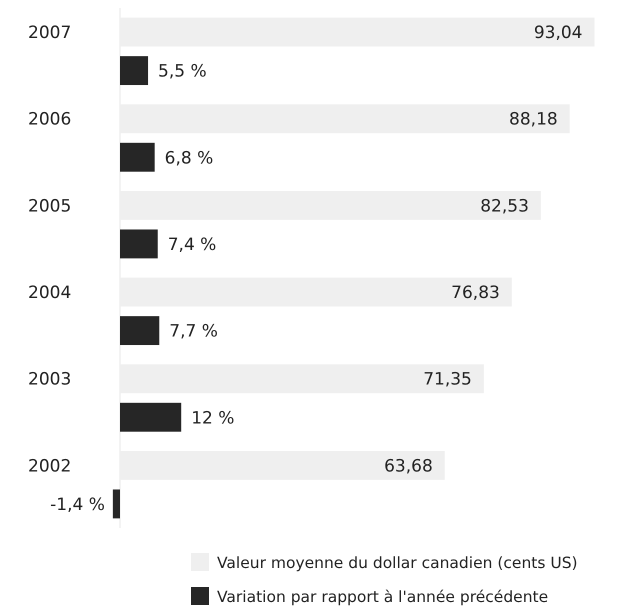 This screenshot has width=622, height=614. Describe the element at coordinates (50, 380) in the screenshot. I see `y-tick-label: 2003` at that location.